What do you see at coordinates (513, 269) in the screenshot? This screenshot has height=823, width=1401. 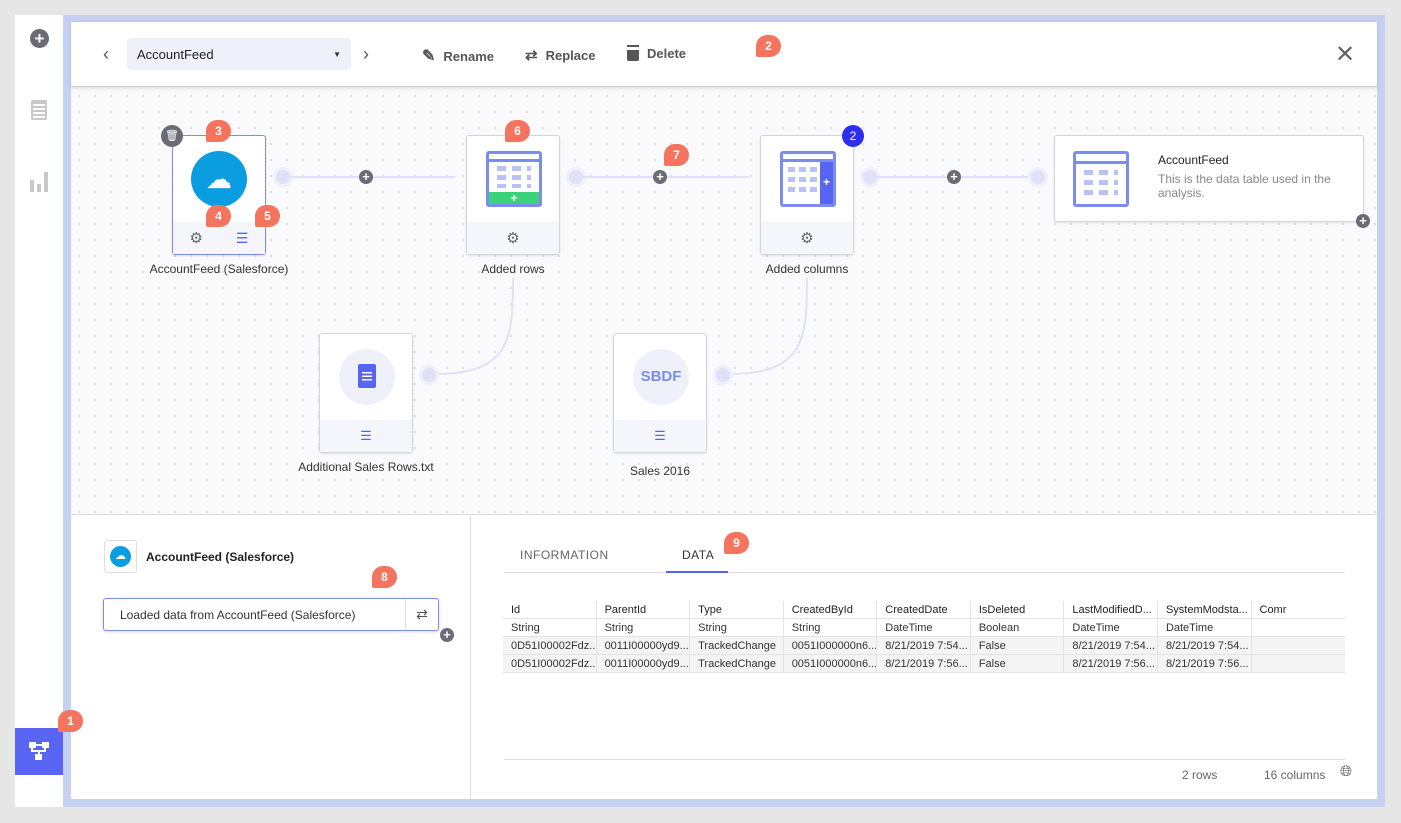 I see `node-label: Added rows` at bounding box center [513, 269].